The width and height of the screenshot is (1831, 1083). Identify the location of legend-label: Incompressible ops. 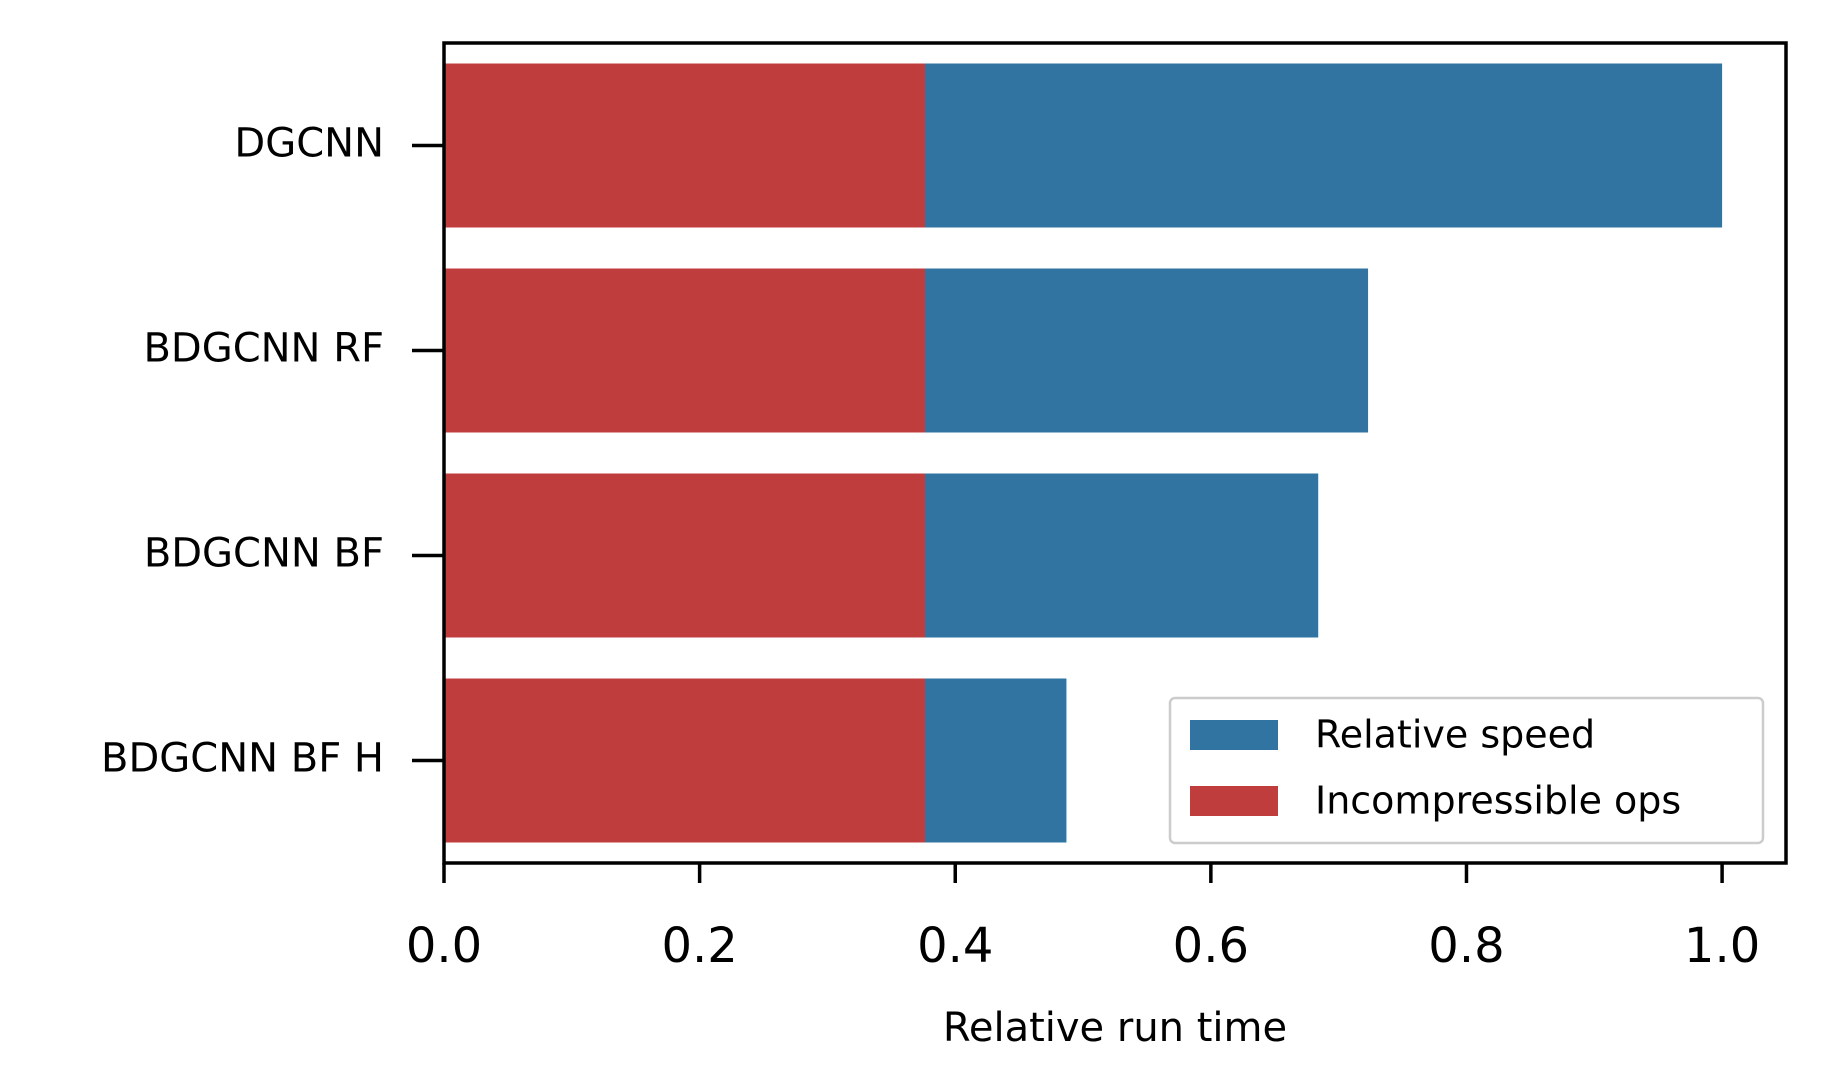
(1498, 801).